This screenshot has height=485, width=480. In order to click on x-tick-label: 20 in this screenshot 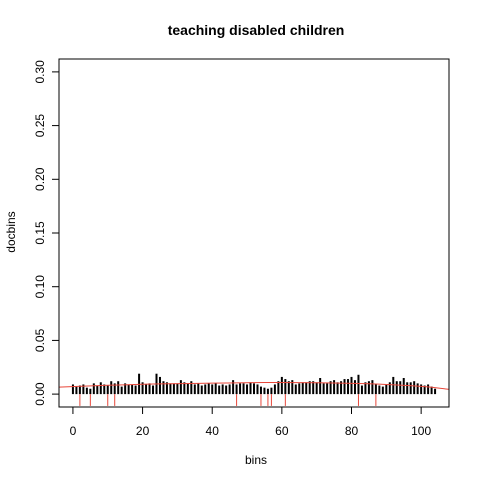, I will do `click(143, 431)`.